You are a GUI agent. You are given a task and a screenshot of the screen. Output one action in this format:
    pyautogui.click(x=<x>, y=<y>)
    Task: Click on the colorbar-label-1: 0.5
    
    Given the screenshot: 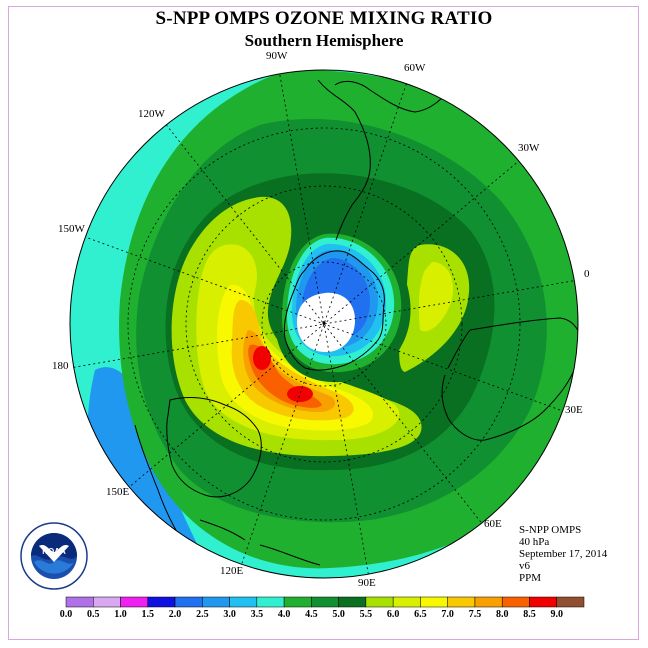 What is the action you would take?
    pyautogui.click(x=93, y=614)
    